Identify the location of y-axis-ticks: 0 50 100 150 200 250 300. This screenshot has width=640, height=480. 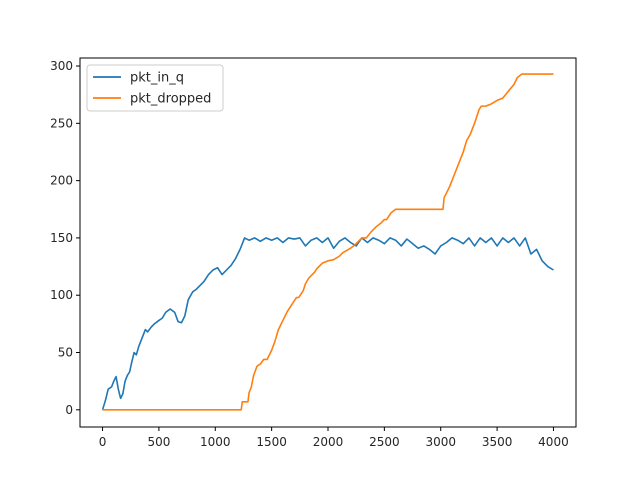
(65, 238).